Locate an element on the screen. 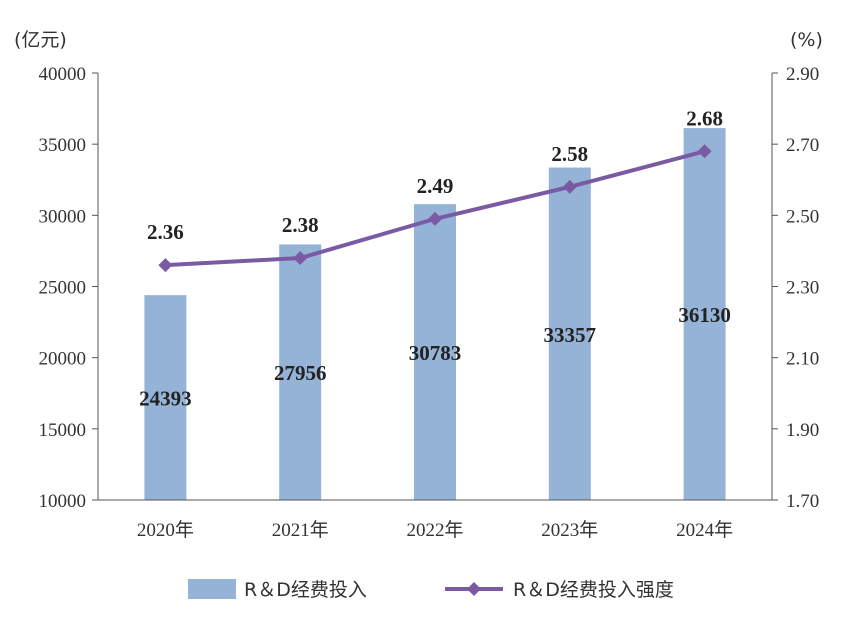 Image resolution: width=860 pixels, height=625 pixels. left-tick-label: 15000 is located at coordinates (63, 430).